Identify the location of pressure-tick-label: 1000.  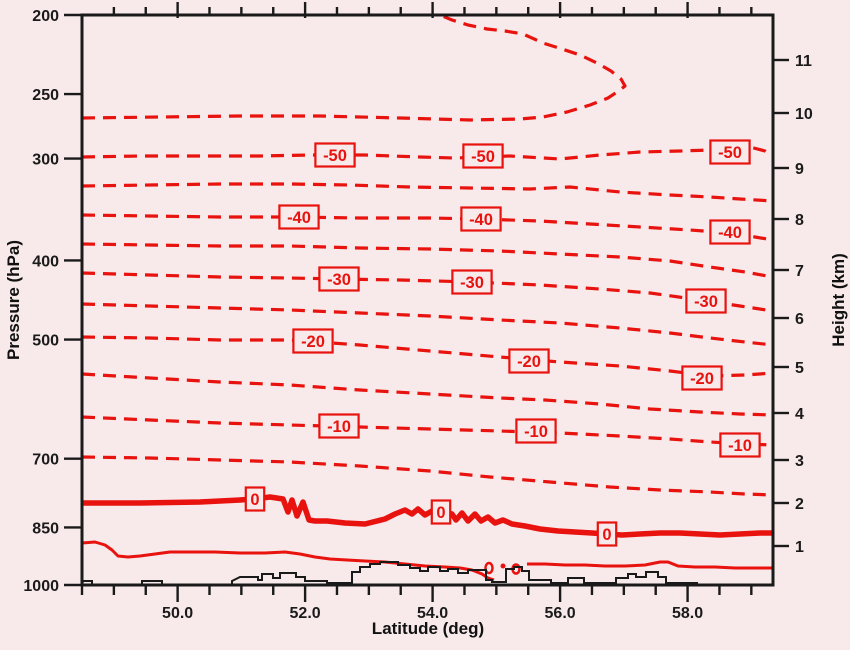
(41, 586).